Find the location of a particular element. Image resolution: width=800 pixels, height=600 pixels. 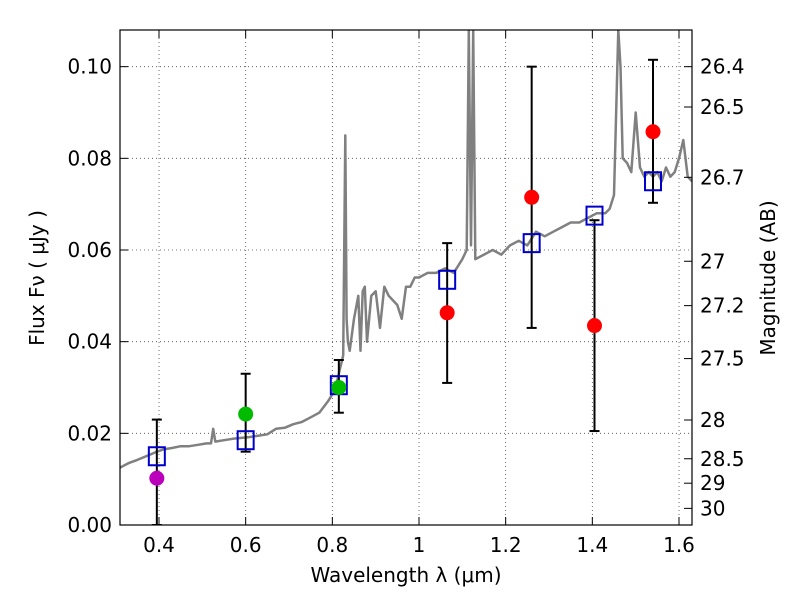

magnitude-tick-label: 27 is located at coordinates (712, 261).